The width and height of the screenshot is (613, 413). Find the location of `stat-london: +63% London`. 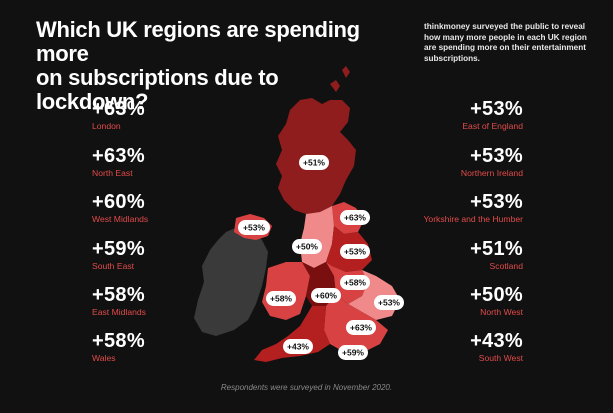

stat-london: +63% London is located at coordinates (118, 115).